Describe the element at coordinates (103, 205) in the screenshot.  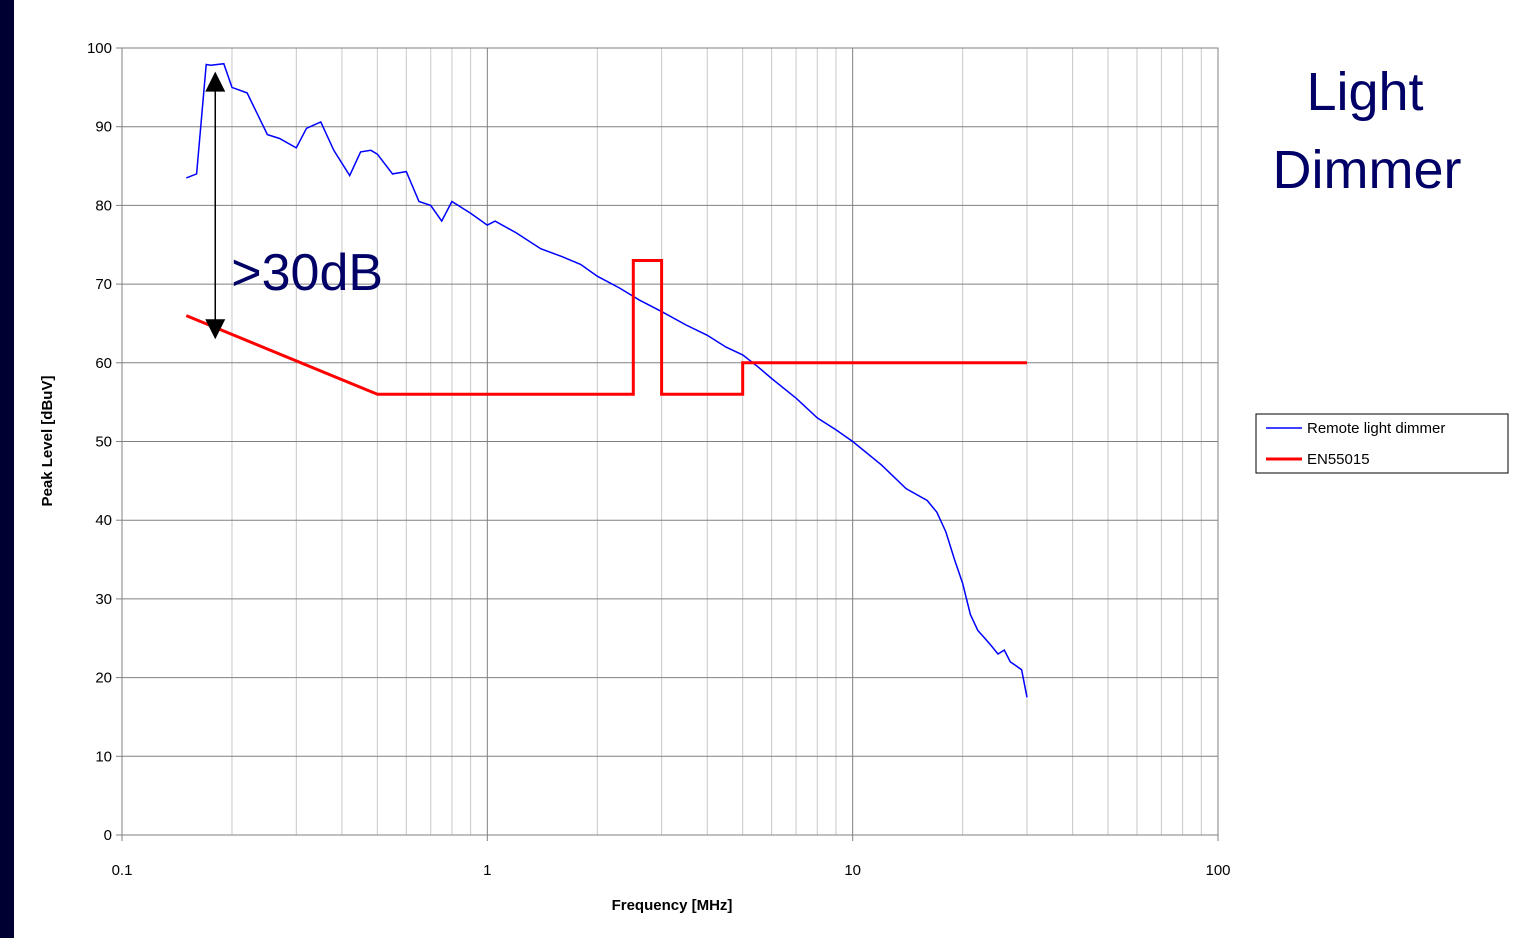
I see `y-tick-label: 80` at that location.